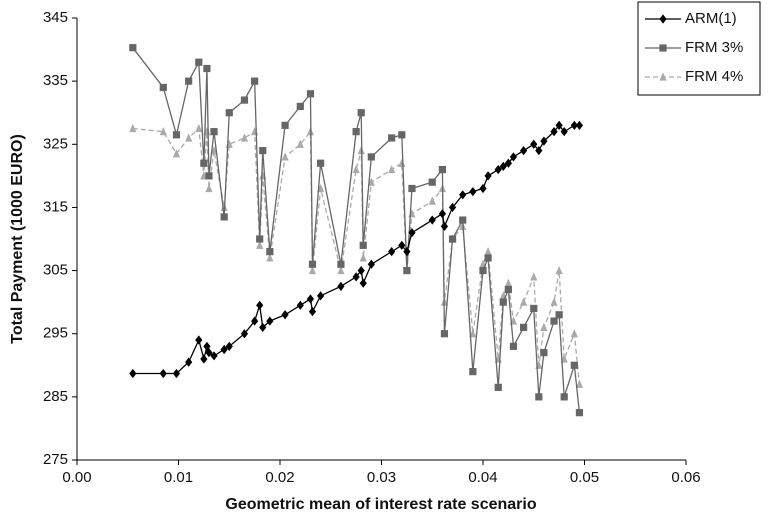 This screenshot has width=770, height=518. I want to click on y-tick-label: 295, so click(55, 333).